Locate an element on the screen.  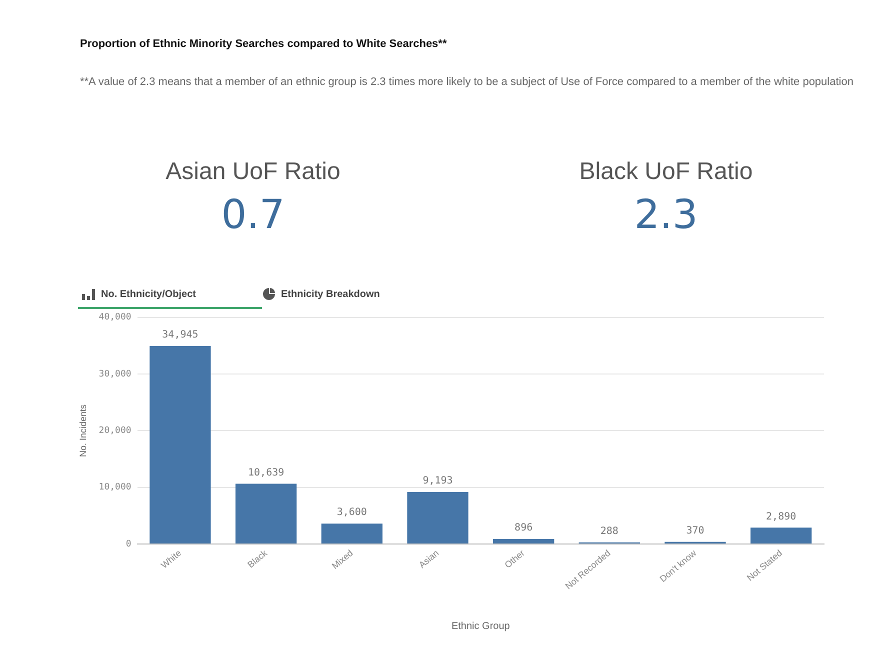
y-tick-label: 40,000 is located at coordinates (115, 317).